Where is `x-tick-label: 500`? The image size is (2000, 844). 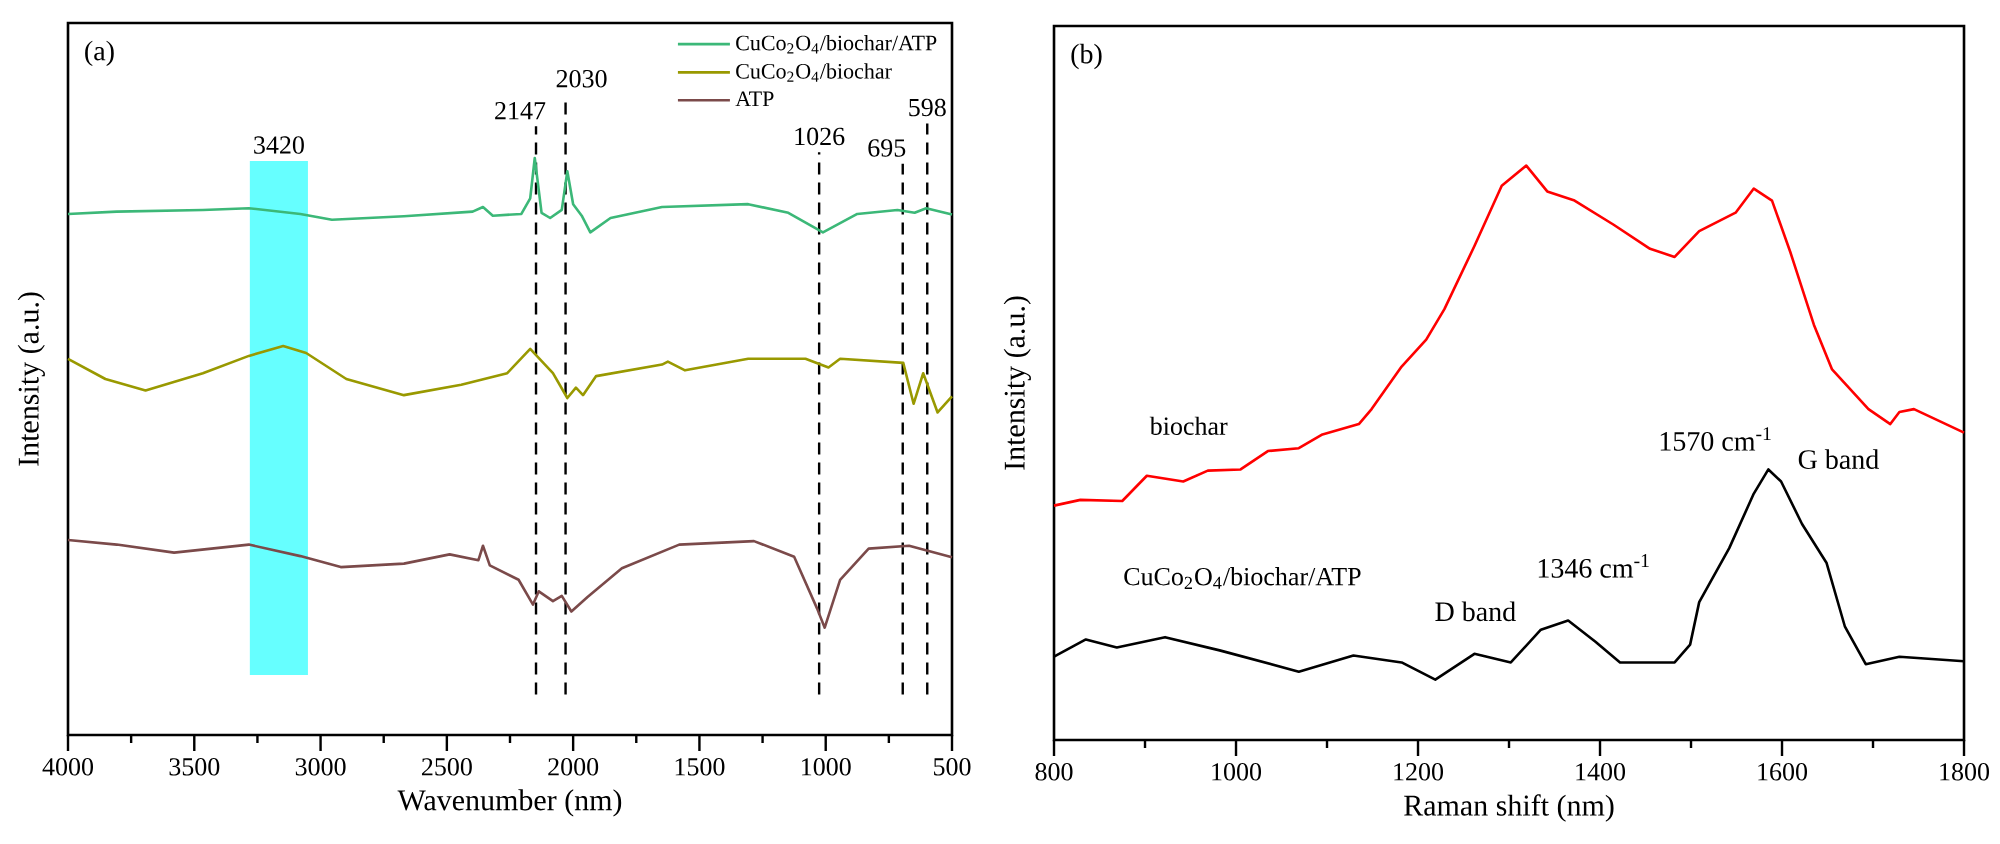
x-tick-label: 500 is located at coordinates (952, 767).